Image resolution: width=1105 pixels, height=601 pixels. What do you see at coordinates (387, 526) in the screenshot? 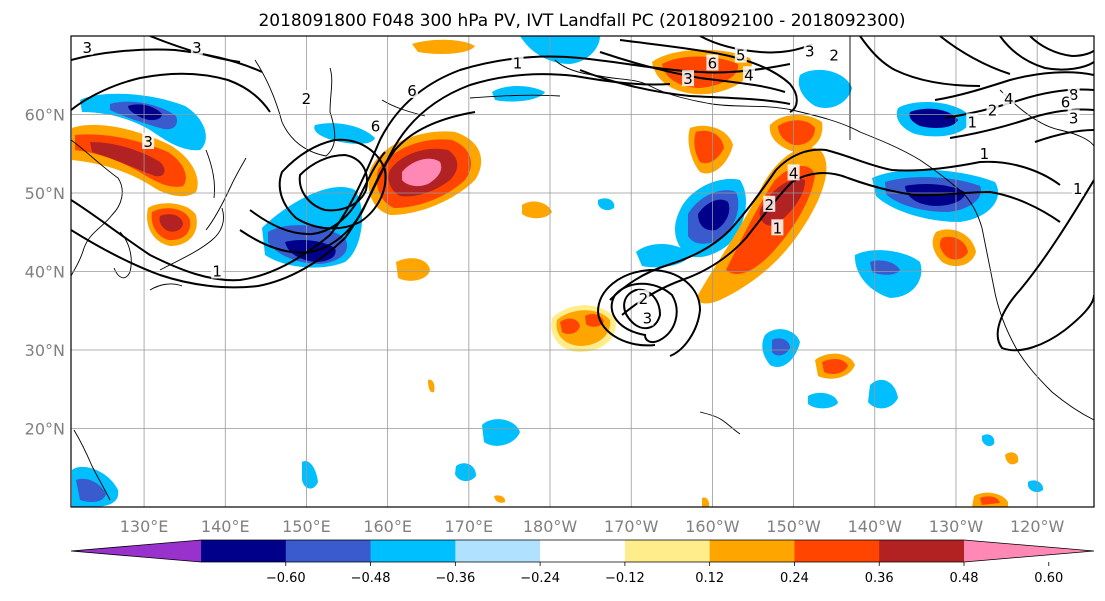
I see `longitude-tick-label: 160°E` at bounding box center [387, 526].